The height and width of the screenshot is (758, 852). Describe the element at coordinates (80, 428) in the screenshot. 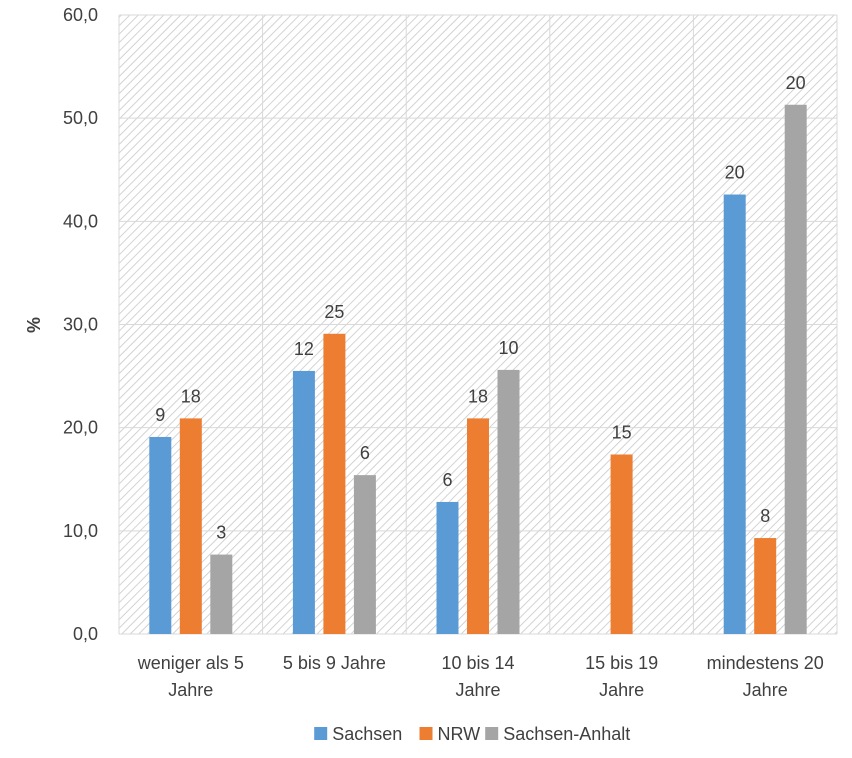

I see `y-tick-label: 20,0` at that location.